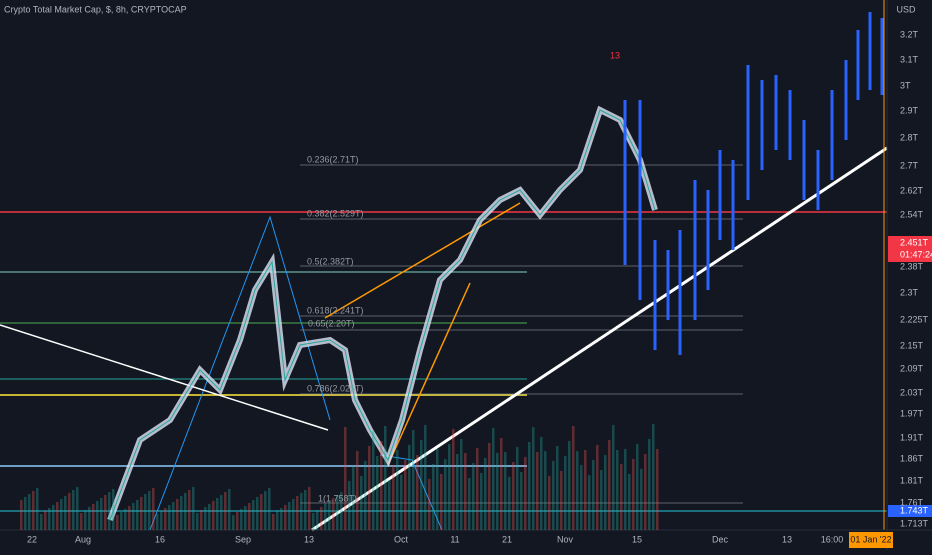 This screenshot has height=555, width=932. I want to click on fib-label: 0.786(2.025T), so click(335, 388).